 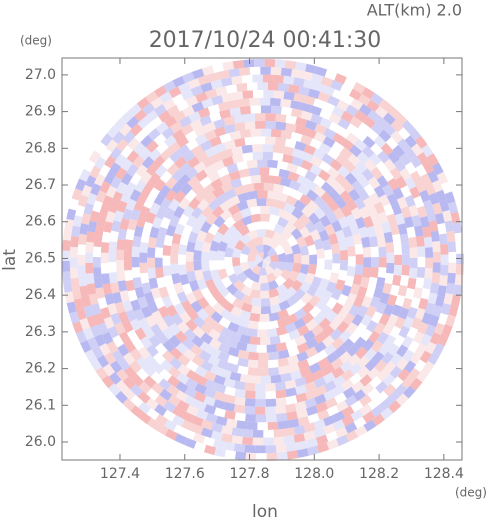 What do you see at coordinates (314, 474) in the screenshot?
I see `x-tick-label: 128.0` at bounding box center [314, 474].